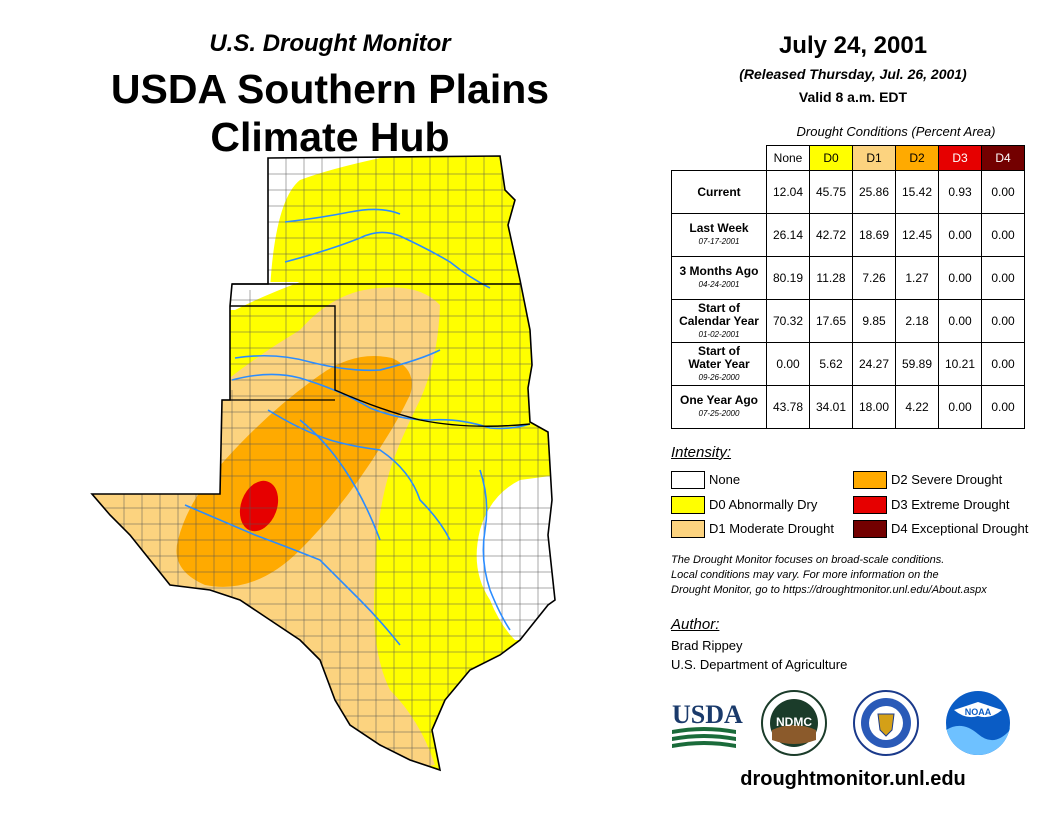 The image size is (1056, 816). Describe the element at coordinates (259, 506) in the screenshot. I see `d3-area` at that location.